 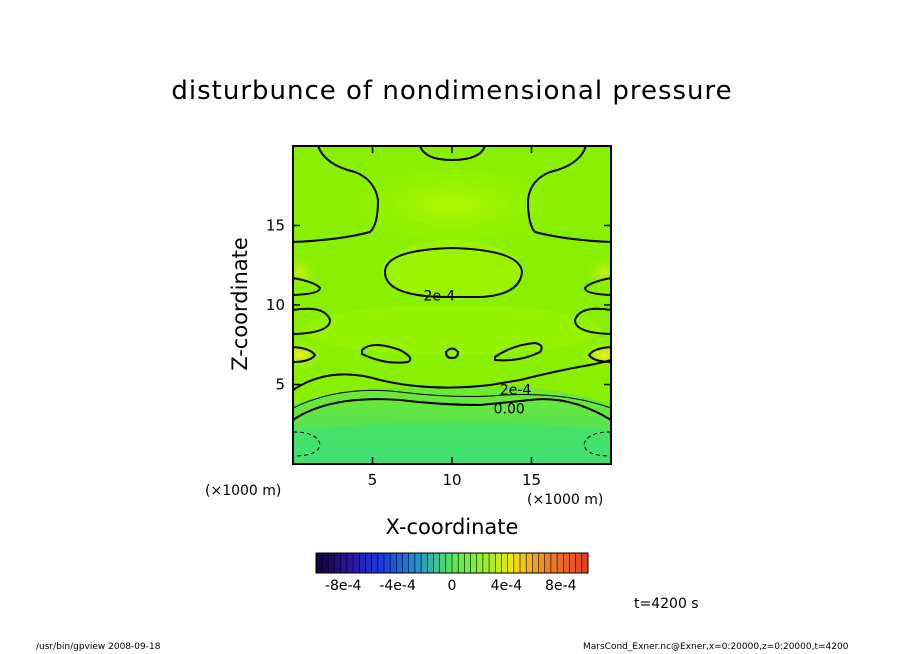 I want to click on y-tick-label: 10, so click(x=275, y=305).